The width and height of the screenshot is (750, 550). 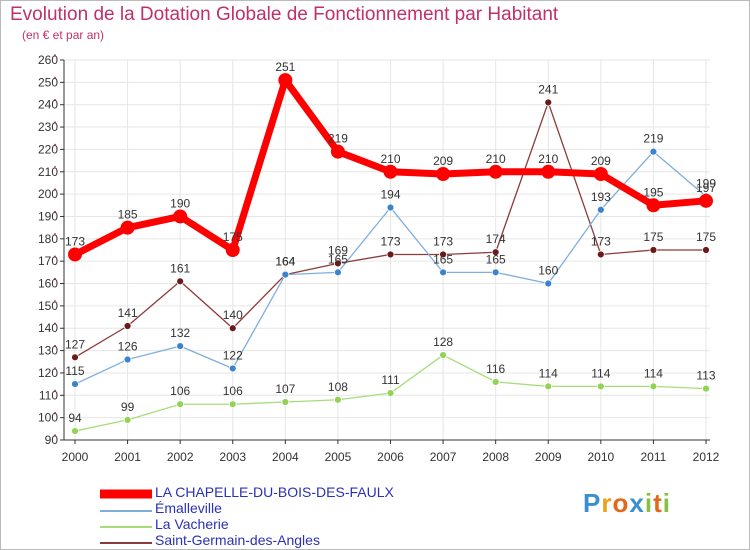 What do you see at coordinates (48, 216) in the screenshot?
I see `y-tick-label: 190` at bounding box center [48, 216].